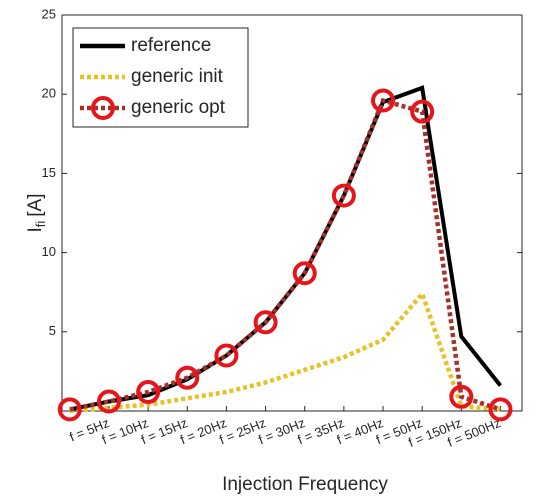  I want to click on y-tick-label: 10, so click(49, 251).